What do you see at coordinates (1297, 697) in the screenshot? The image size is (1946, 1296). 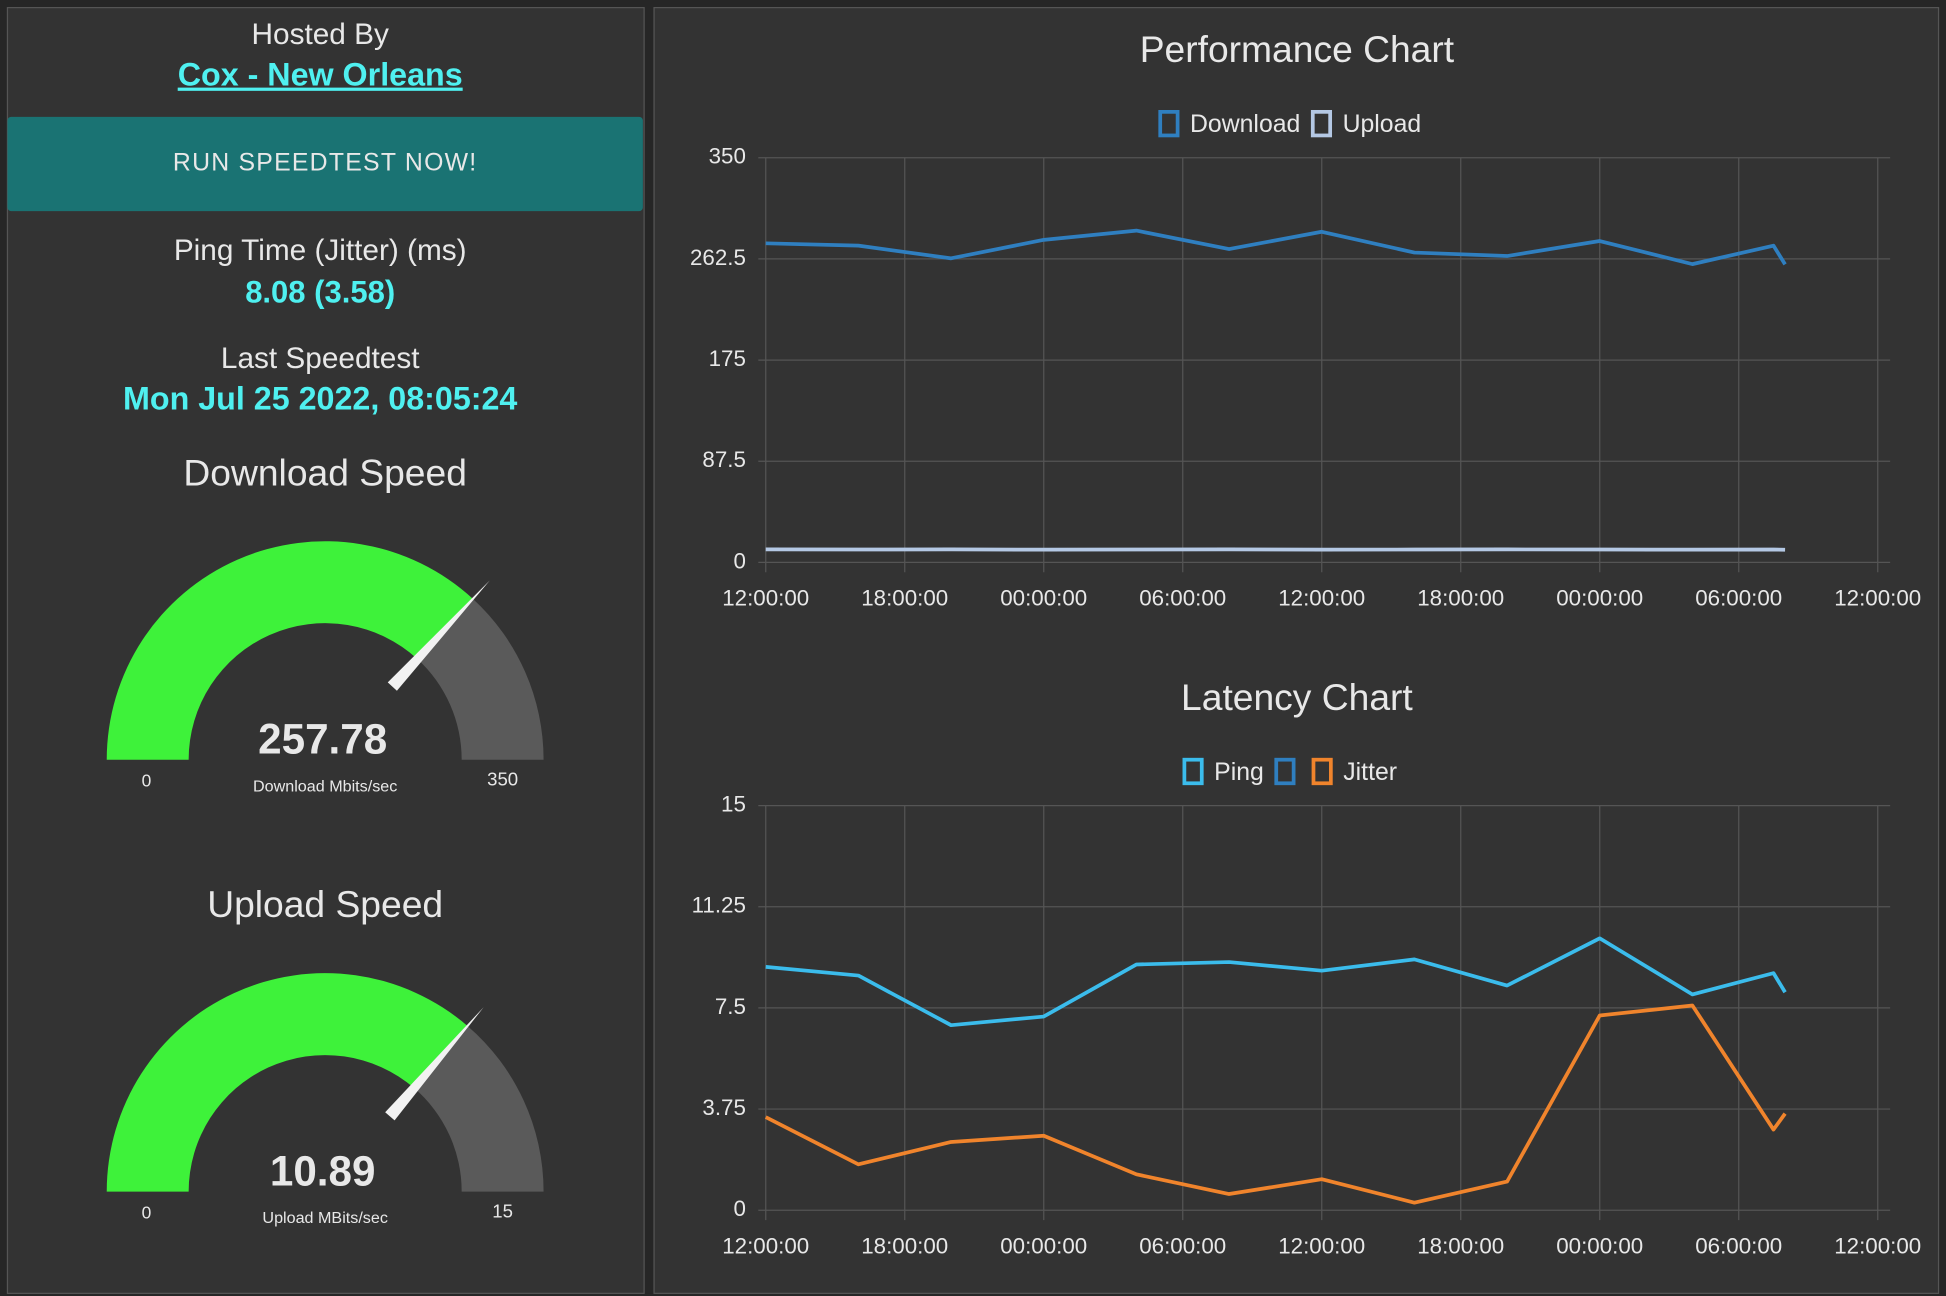 I see `chart-title: Latency Chart` at bounding box center [1297, 697].